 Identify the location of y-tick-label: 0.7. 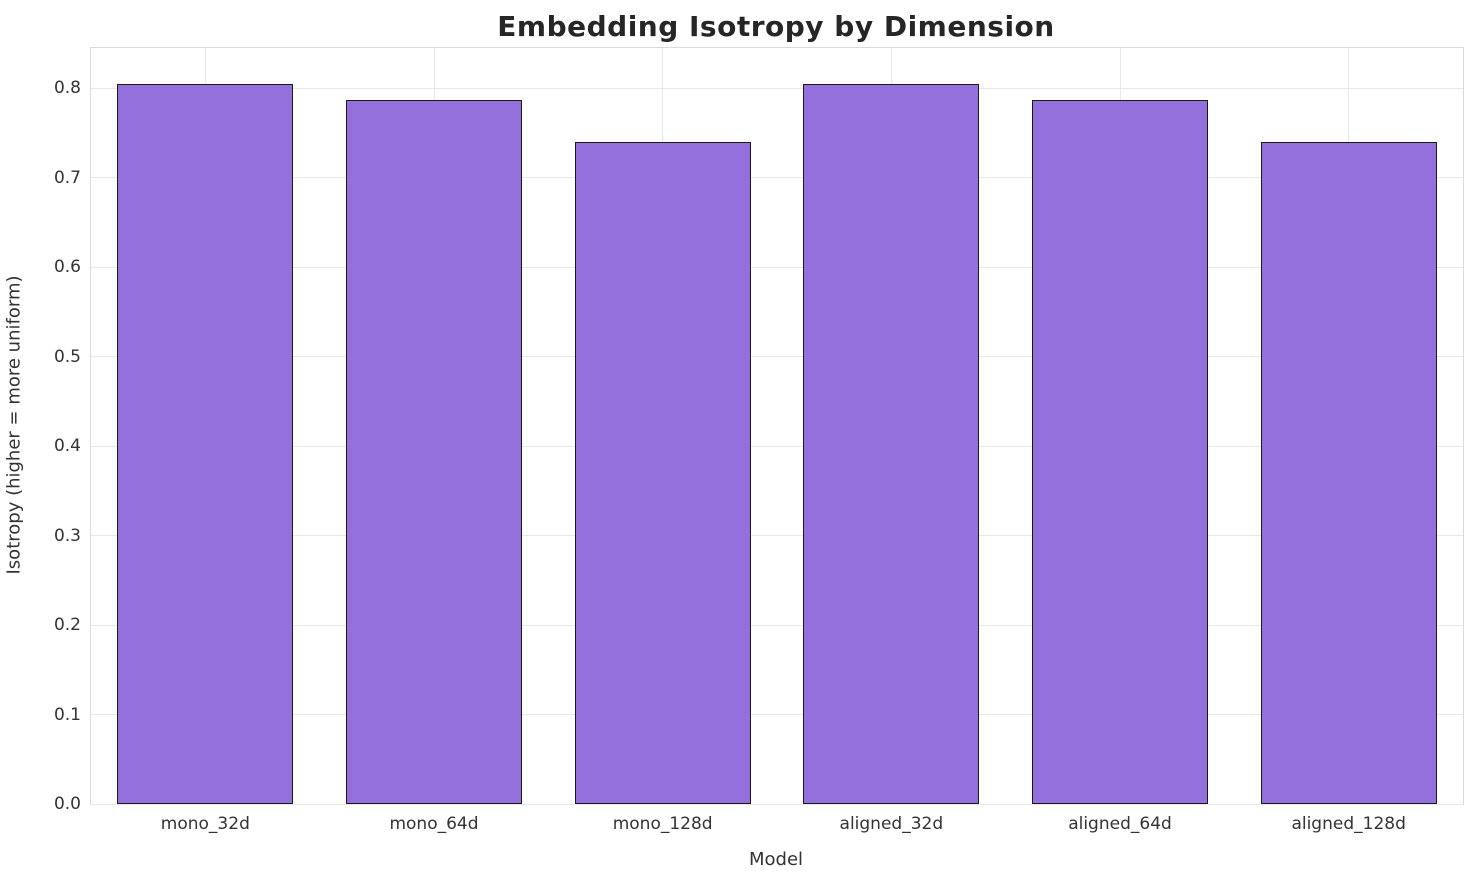
(67, 177).